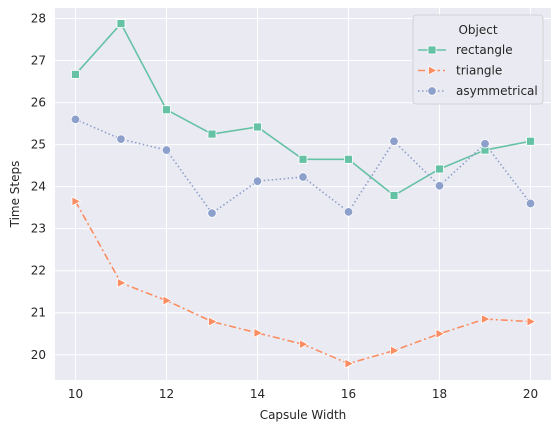  What do you see at coordinates (477, 30) in the screenshot?
I see `legend-title: Object` at bounding box center [477, 30].